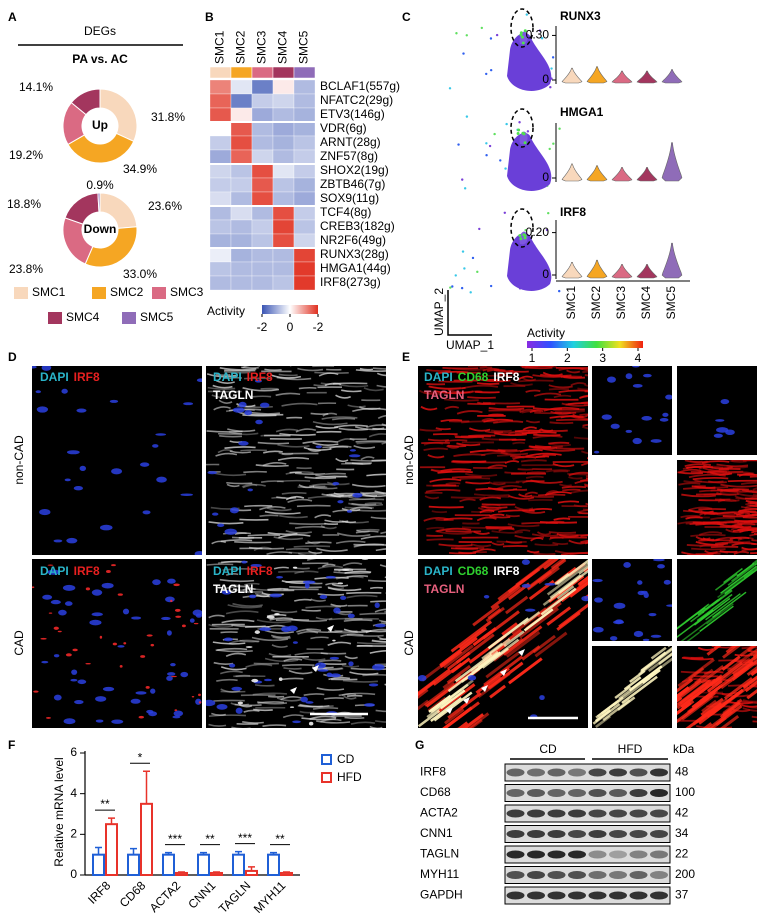 This screenshot has width=760, height=920. Describe the element at coordinates (506, 377) in the screenshot. I see `stain-name: IRF8` at that location.